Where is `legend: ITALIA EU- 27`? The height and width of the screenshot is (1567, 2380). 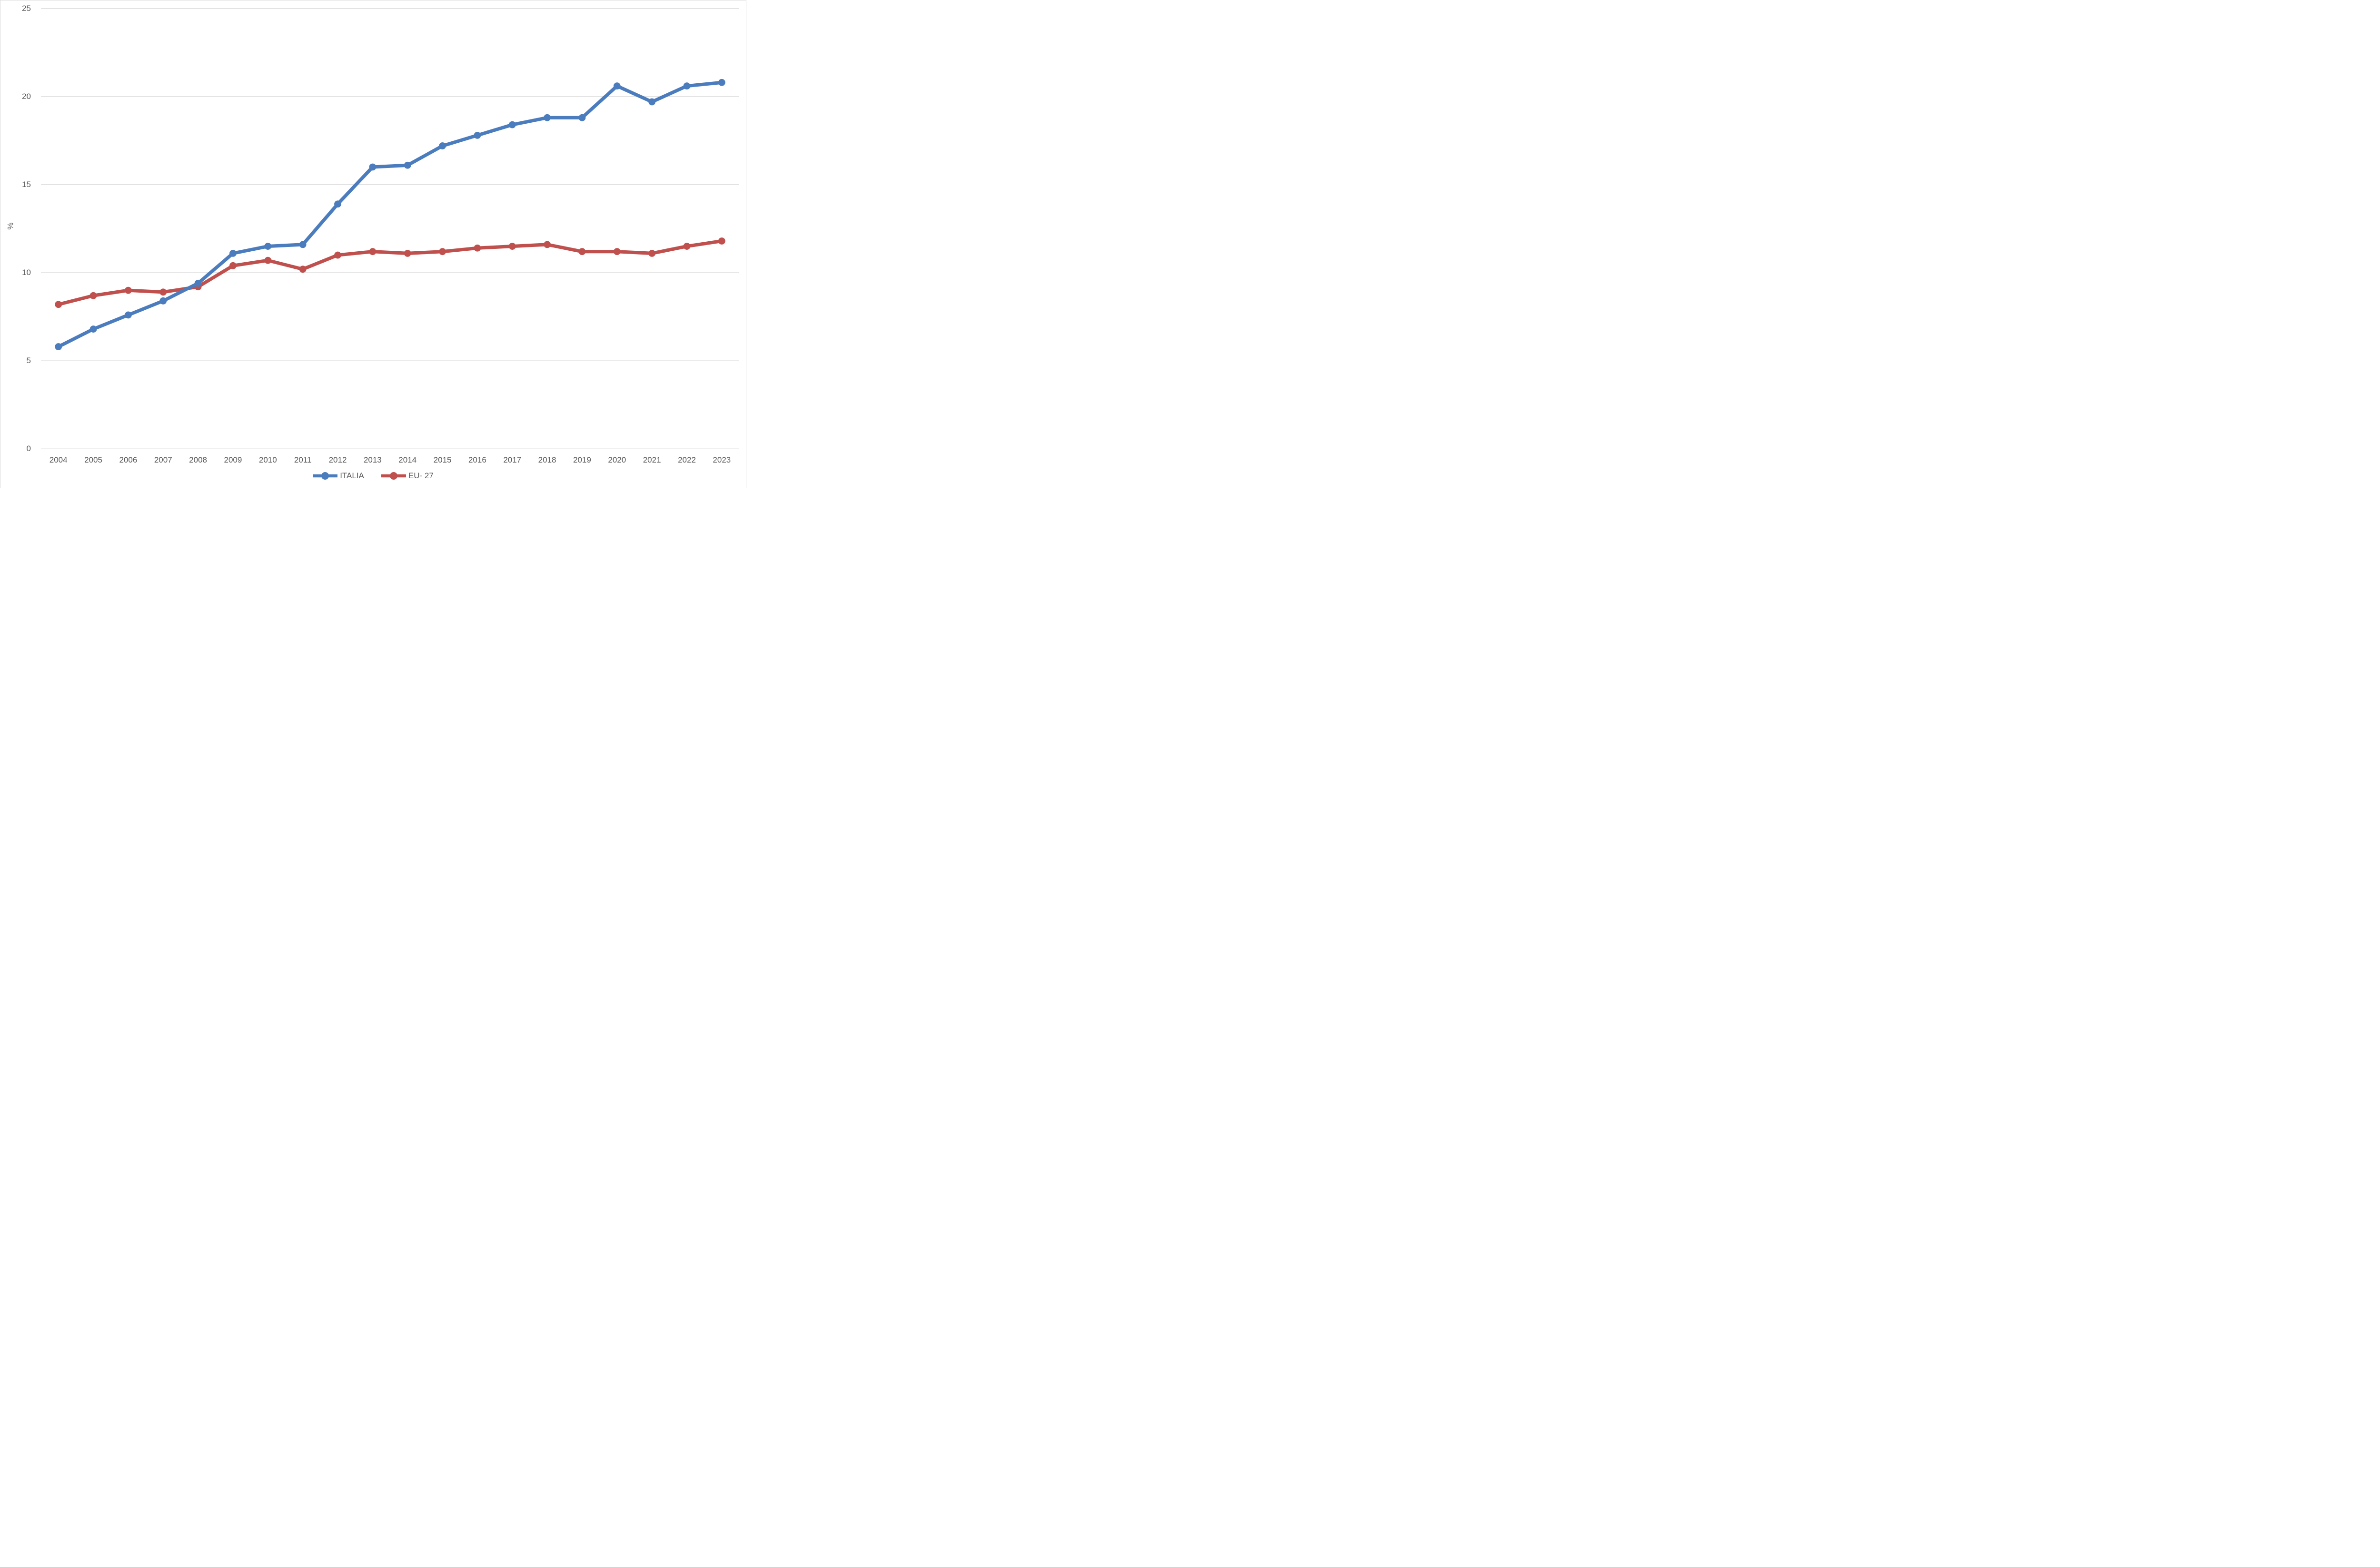 legend: ITALIA EU- 27 is located at coordinates (373, 476).